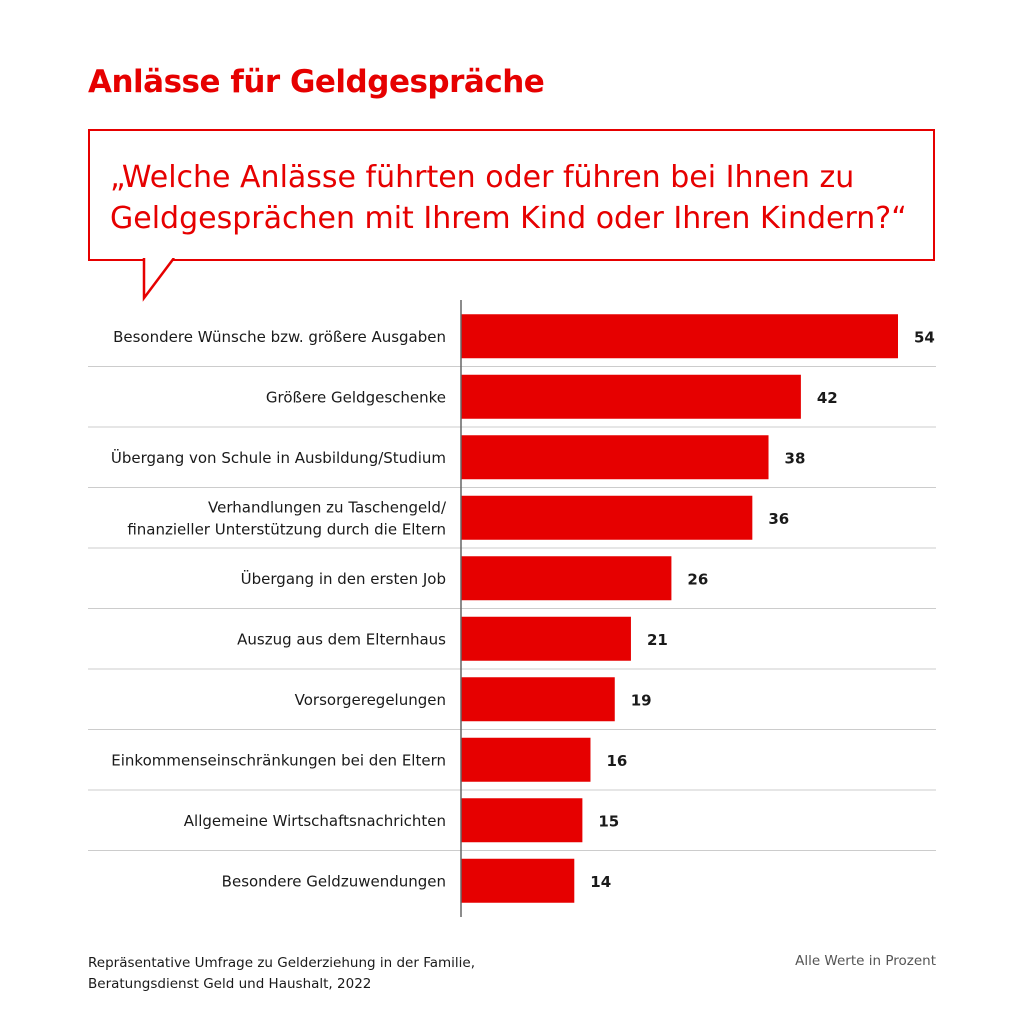 The height and width of the screenshot is (1024, 1024). What do you see at coordinates (865, 961) in the screenshot?
I see `unit-note: Alle Werte in Prozent` at bounding box center [865, 961].